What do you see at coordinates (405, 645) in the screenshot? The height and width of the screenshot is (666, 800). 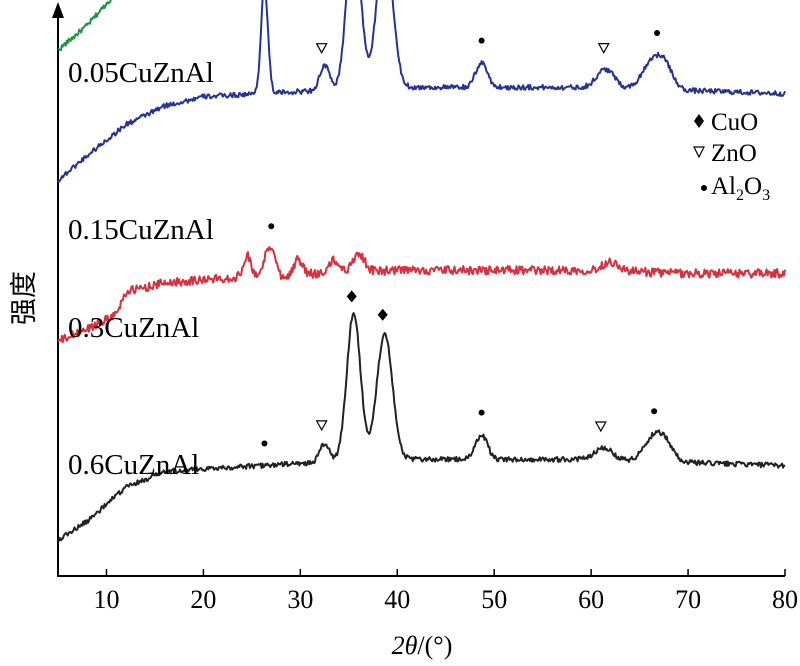 I see `x-axis-label-main: 2θ` at bounding box center [405, 645].